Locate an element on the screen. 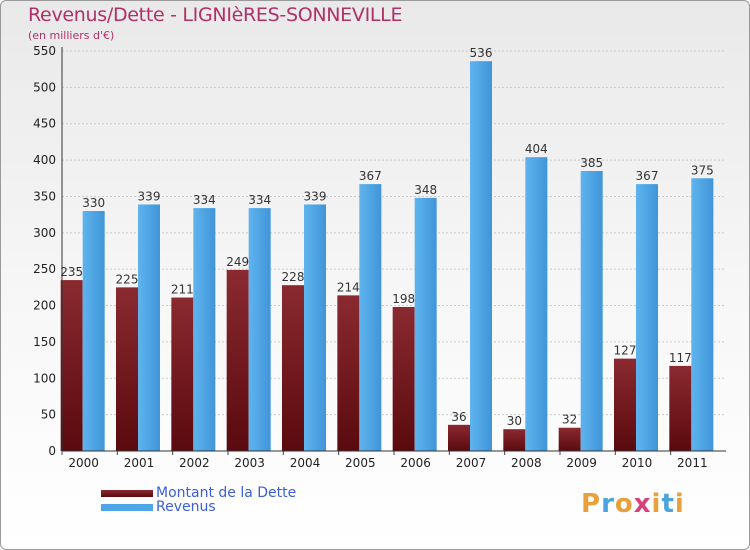  y-tick-label: 500 is located at coordinates (44, 87).